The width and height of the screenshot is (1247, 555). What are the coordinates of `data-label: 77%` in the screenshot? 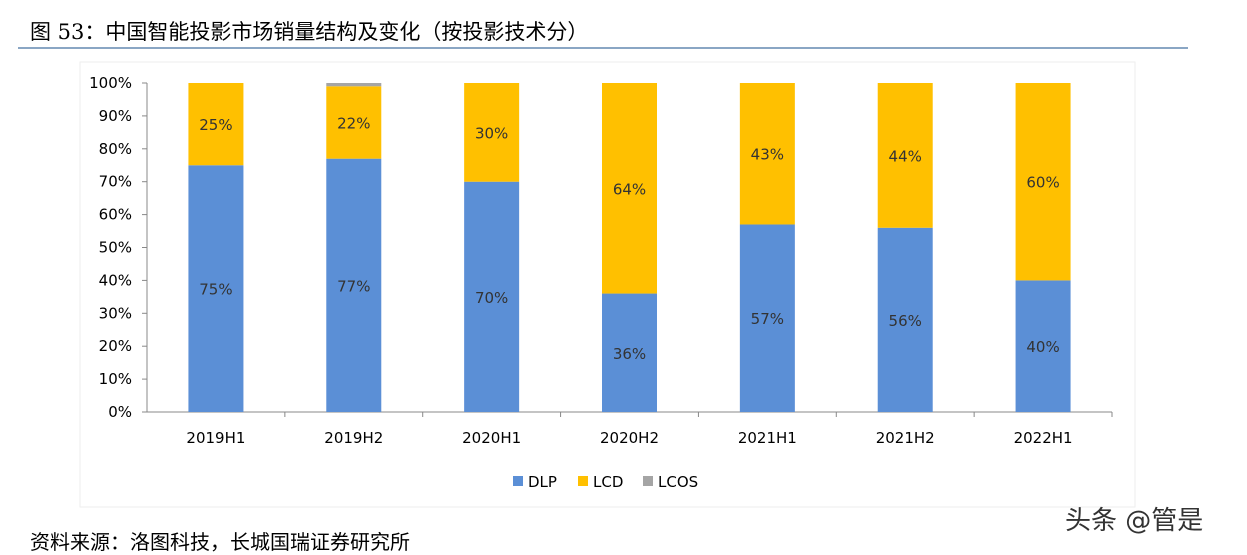 It's located at (353, 286).